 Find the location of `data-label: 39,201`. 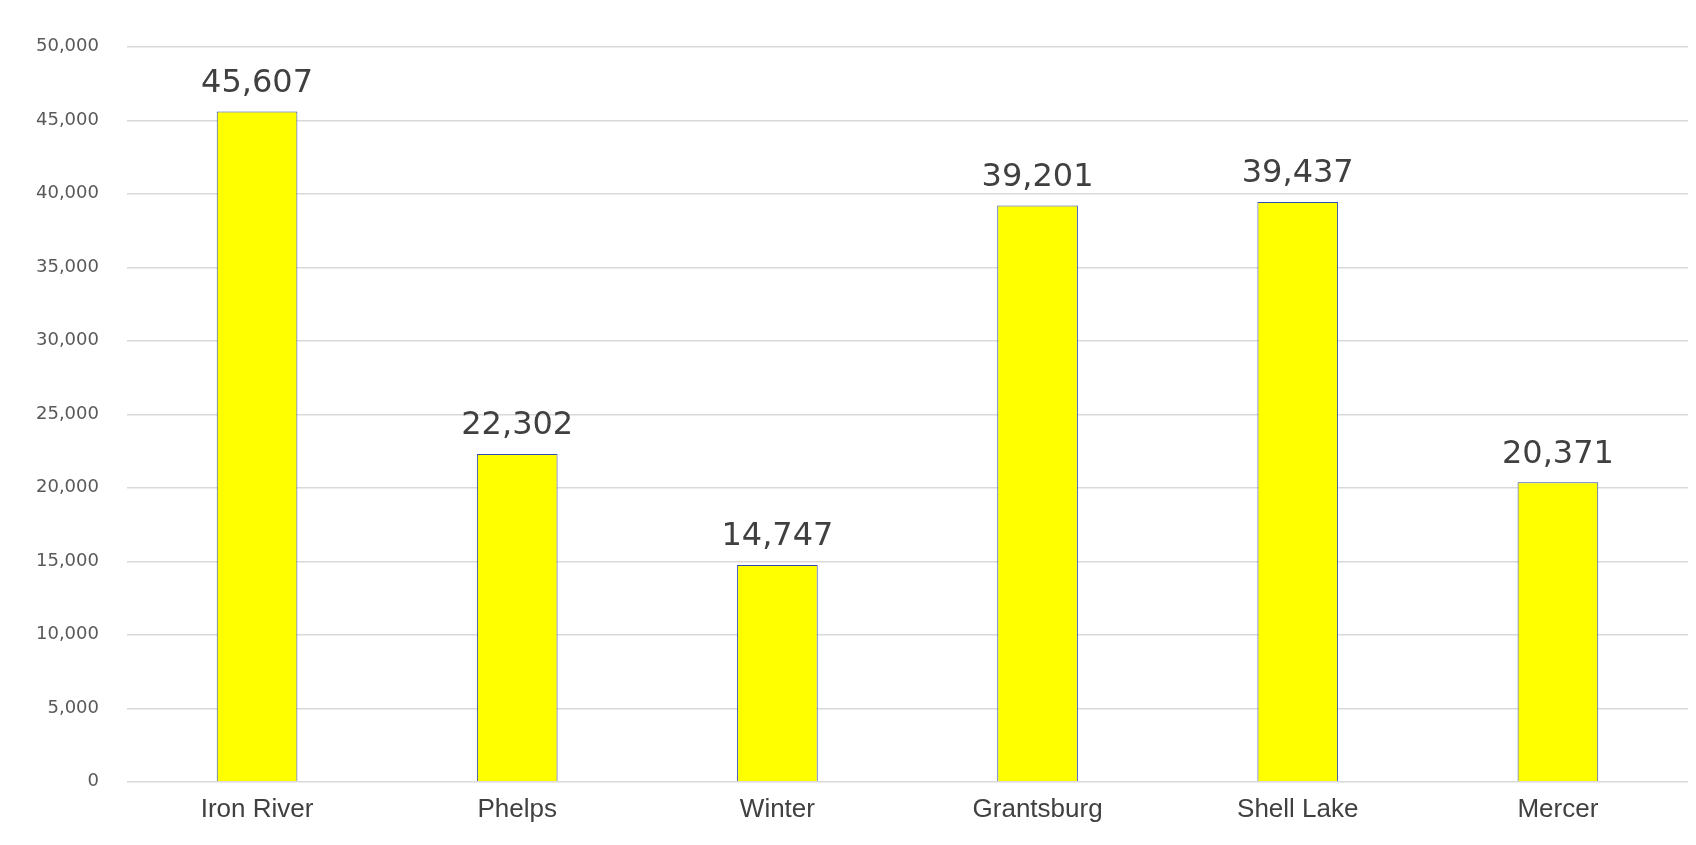

data-label: 39,201 is located at coordinates (1037, 174).